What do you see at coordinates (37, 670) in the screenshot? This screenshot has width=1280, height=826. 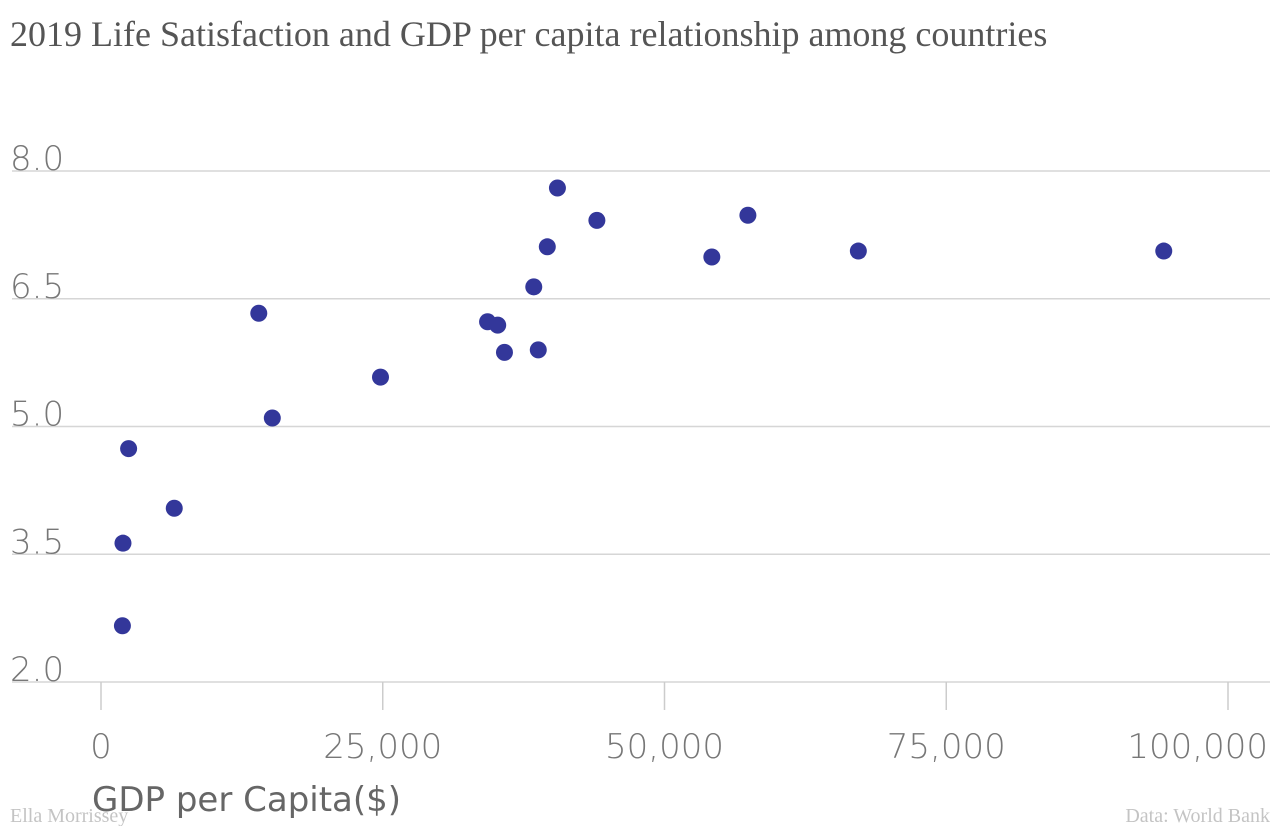 I see `y-tick-label: 2.0` at bounding box center [37, 670].